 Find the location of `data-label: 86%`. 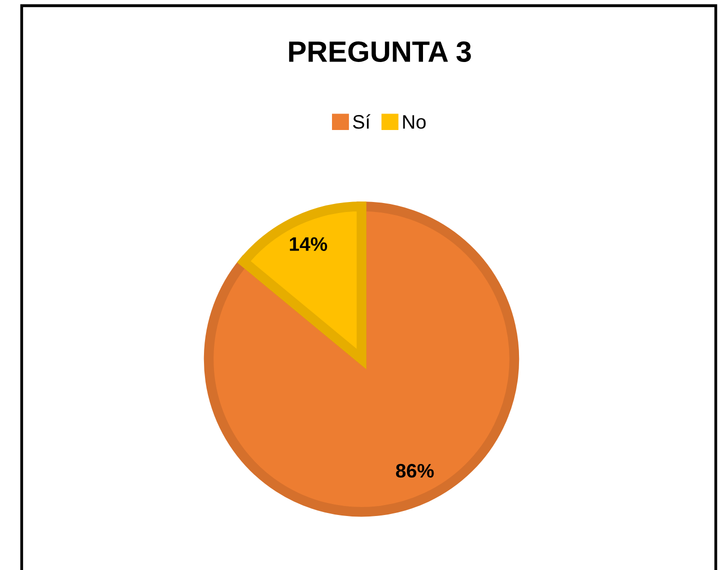

data-label: 86% is located at coordinates (415, 471).